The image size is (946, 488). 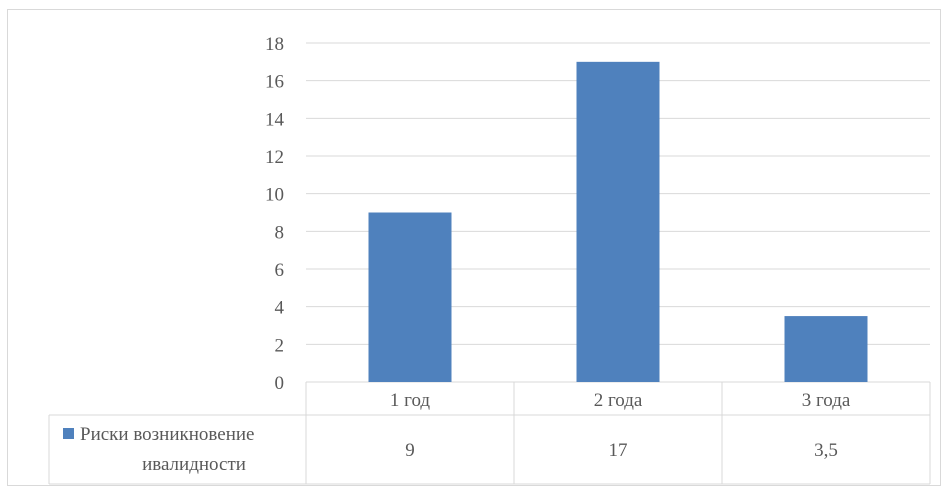 I want to click on y-tick-label: 16, so click(x=274, y=82).